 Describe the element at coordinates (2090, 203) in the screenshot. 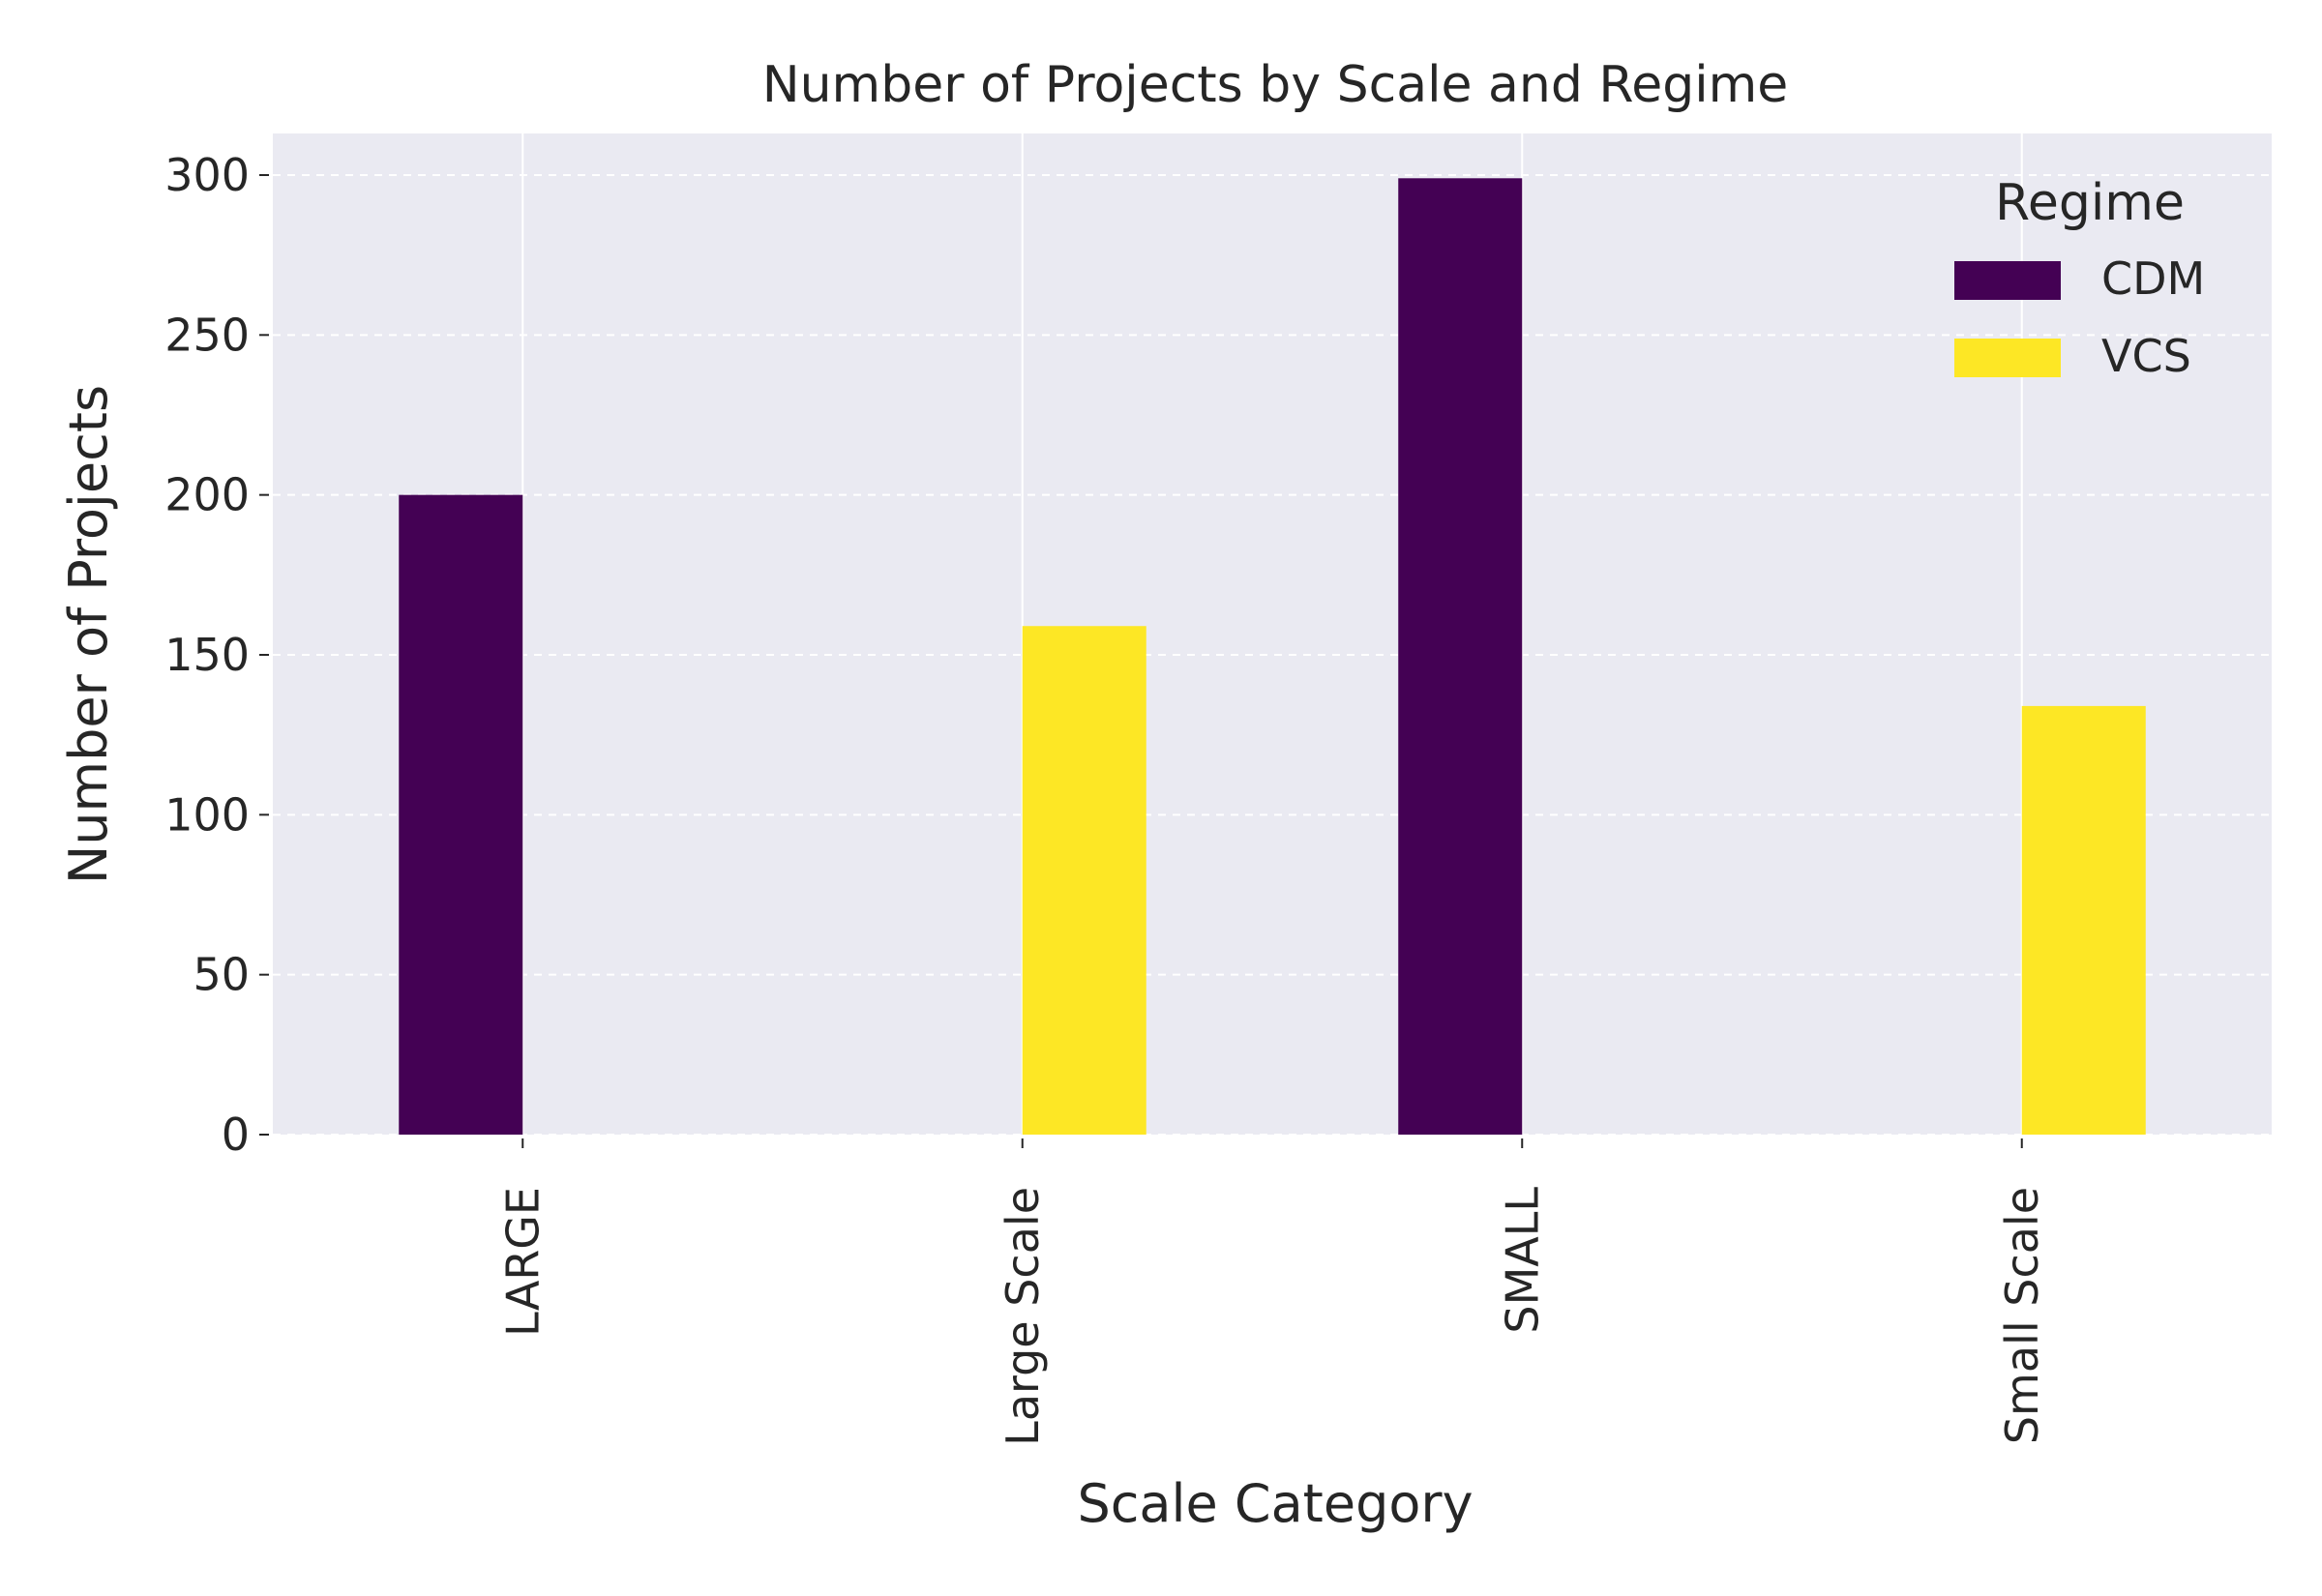

I see `legend-title: Regime` at that location.